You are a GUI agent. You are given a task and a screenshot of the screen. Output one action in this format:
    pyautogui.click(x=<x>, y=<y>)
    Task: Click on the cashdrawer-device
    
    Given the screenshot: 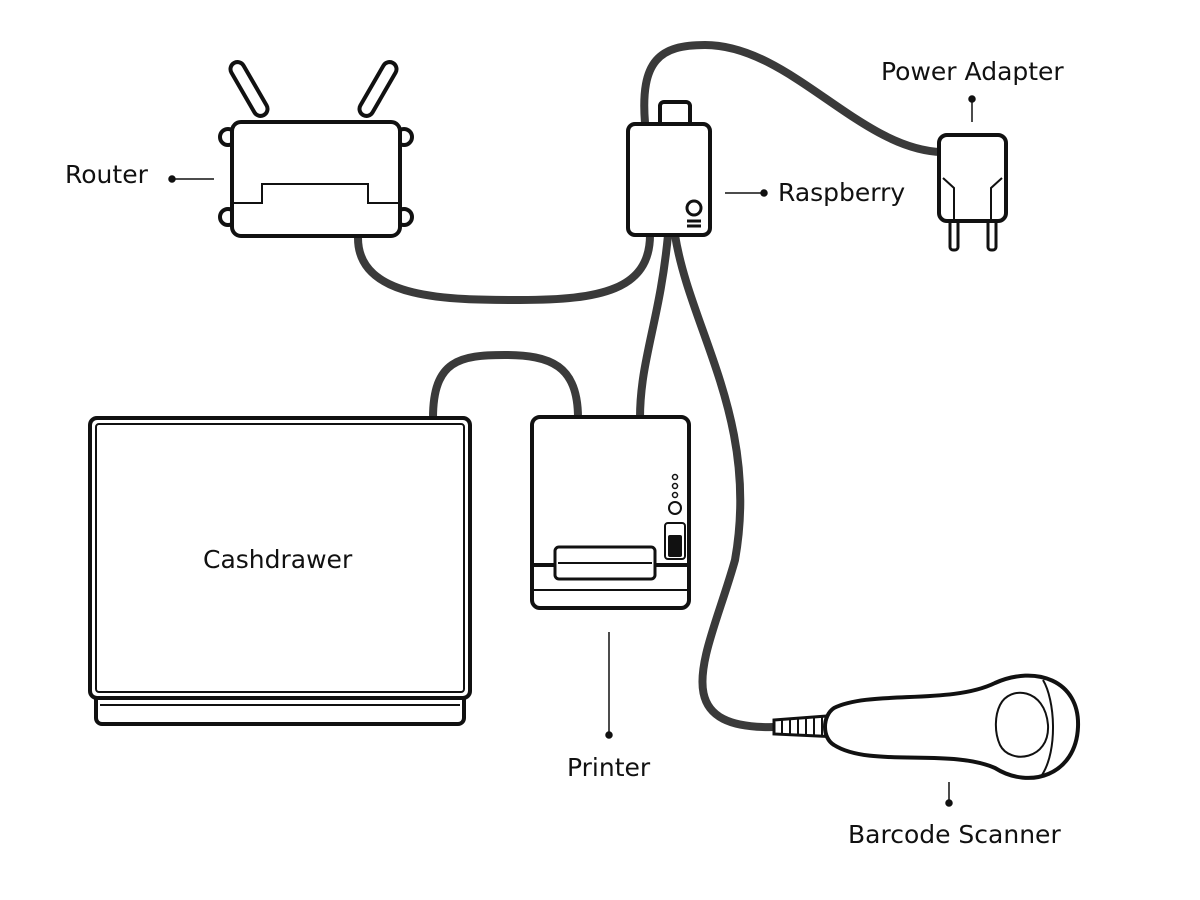 What is the action you would take?
    pyautogui.click(x=280, y=571)
    